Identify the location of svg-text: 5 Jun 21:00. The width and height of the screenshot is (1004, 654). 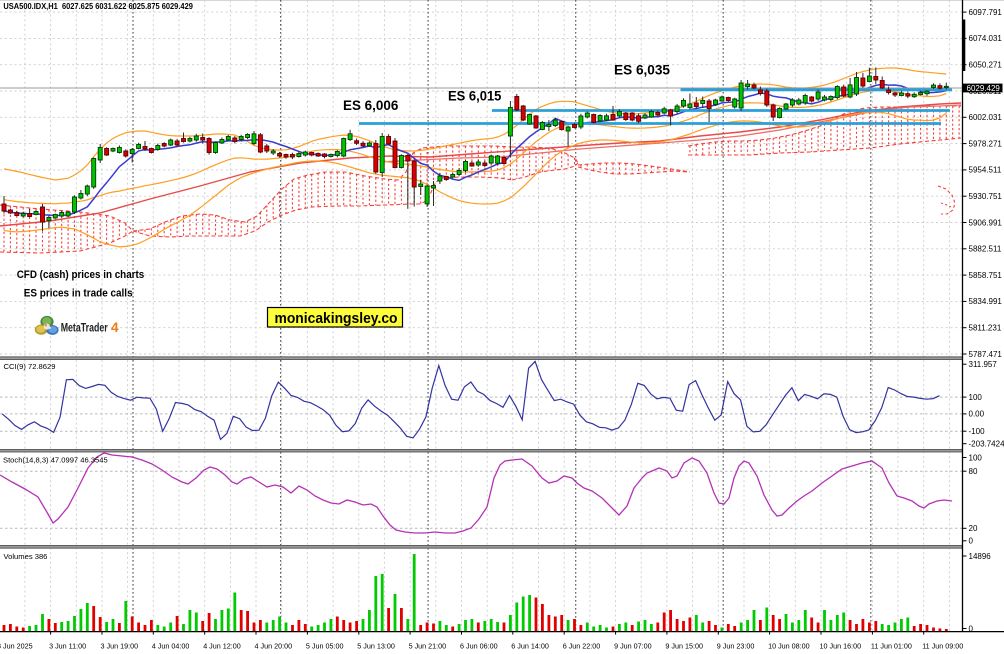
(428, 646).